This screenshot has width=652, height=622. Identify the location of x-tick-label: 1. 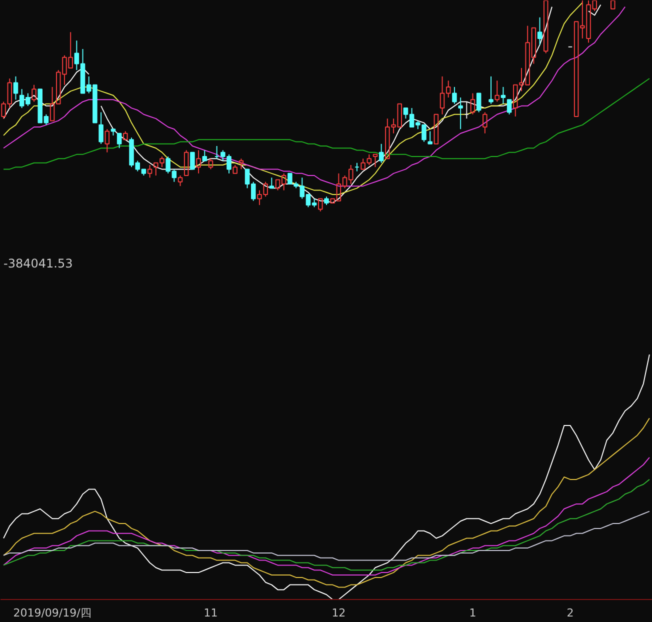
(472, 613).